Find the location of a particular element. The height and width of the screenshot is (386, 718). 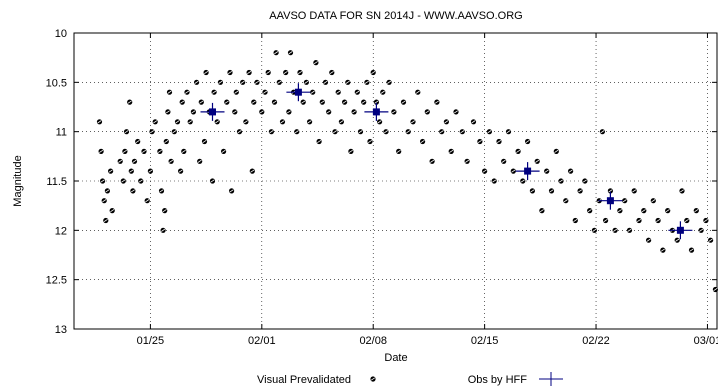

legend-label-visual: Visual Prevalidated is located at coordinates (304, 380).